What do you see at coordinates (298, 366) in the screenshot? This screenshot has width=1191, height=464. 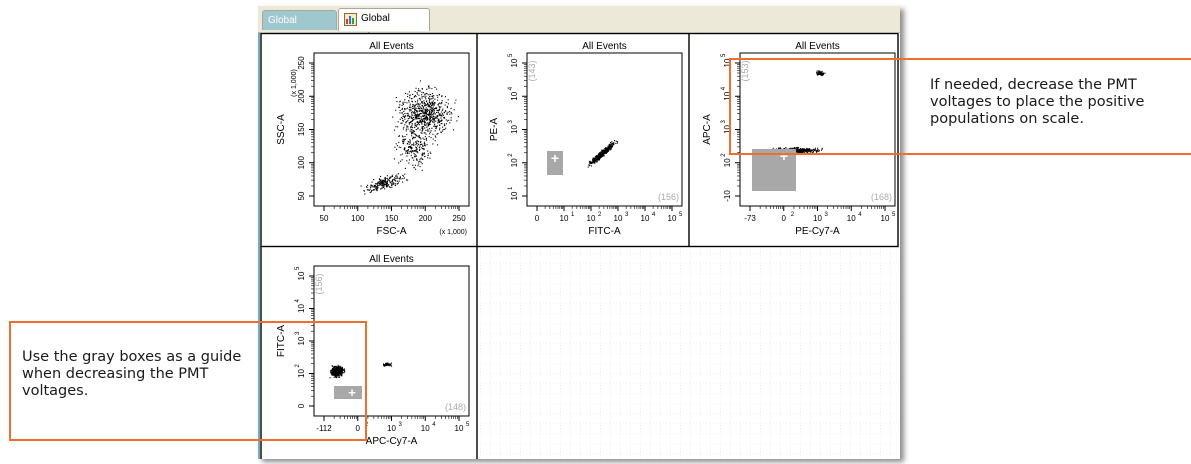 I see `y-tick-exponent: 2` at bounding box center [298, 366].